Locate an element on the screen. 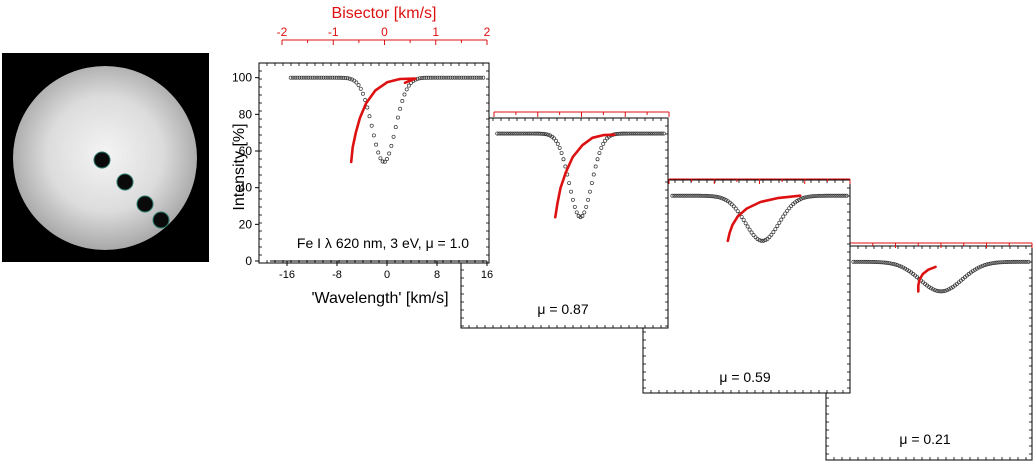  panel-label: μ = 0.59 is located at coordinates (744, 377).